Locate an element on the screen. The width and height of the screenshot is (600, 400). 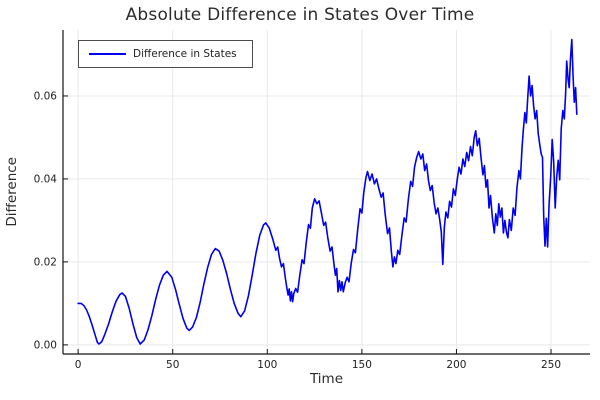
legend-line-sample is located at coordinates (107, 54).